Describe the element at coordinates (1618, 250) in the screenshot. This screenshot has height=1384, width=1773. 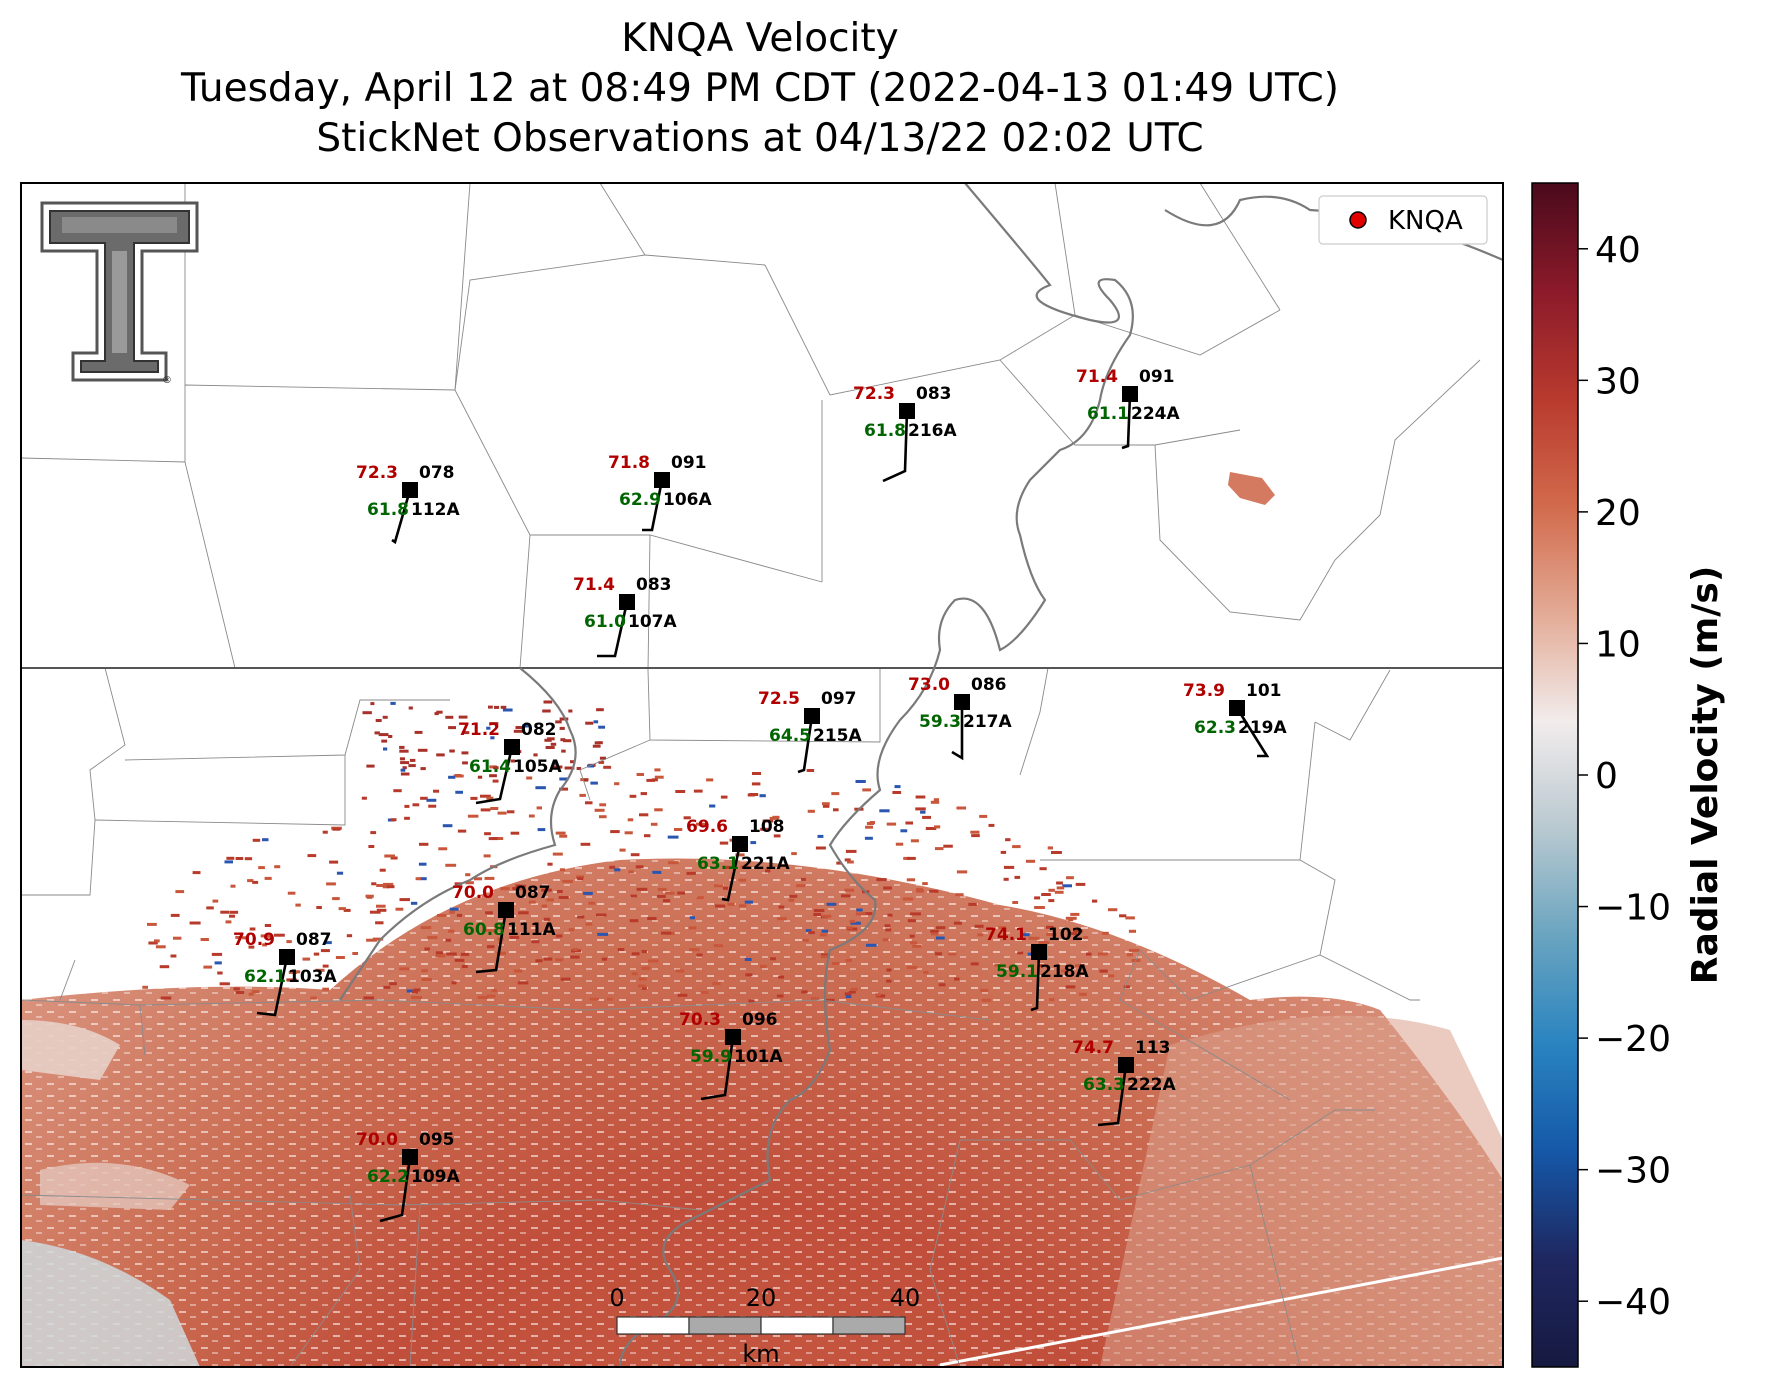
I see `colorbar-tick-label: 40` at that location.